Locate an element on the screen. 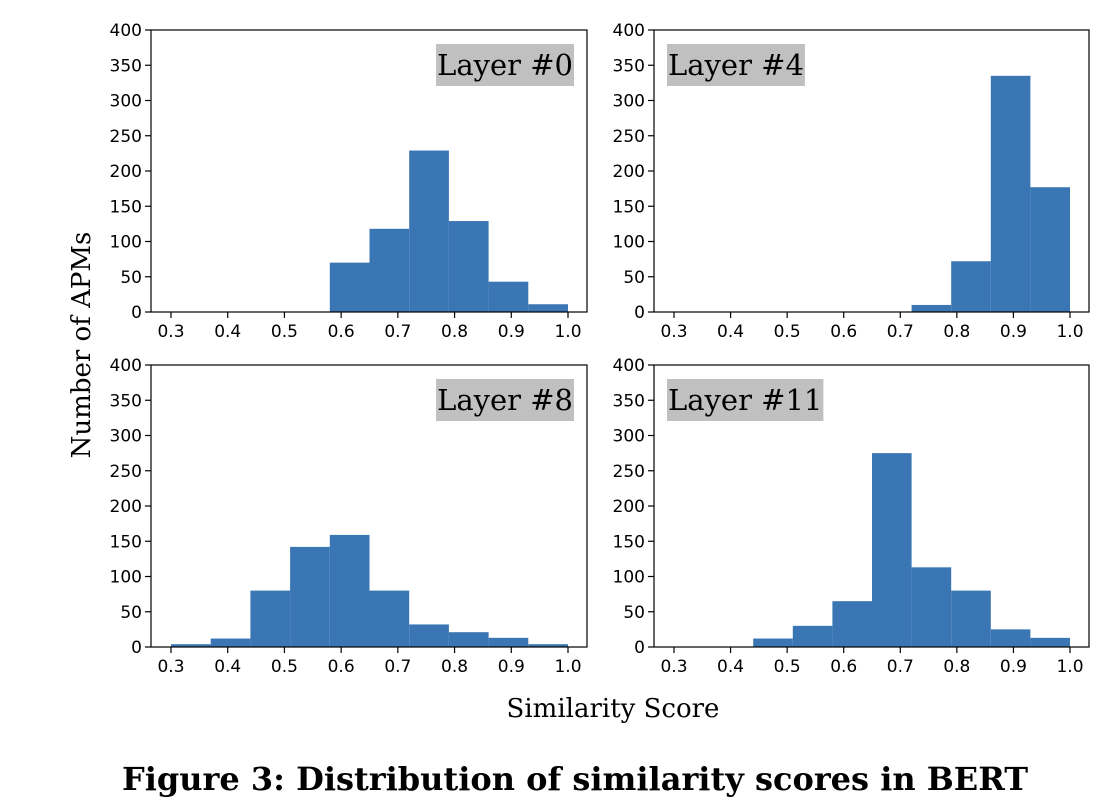  layer-label: Layer #0 is located at coordinates (505, 65).